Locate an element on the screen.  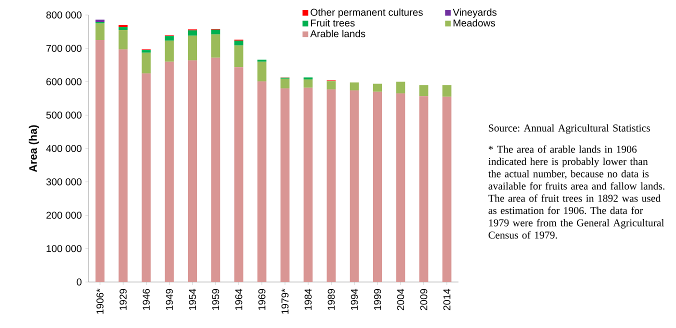
y-tick-label: 200 000 is located at coordinates (64, 215).